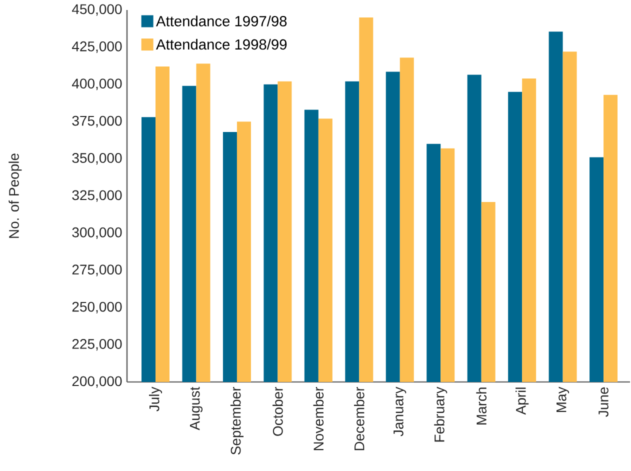 This screenshot has height=471, width=631. Describe the element at coordinates (97, 382) in the screenshot. I see `y-tick-label: 200,000` at that location.